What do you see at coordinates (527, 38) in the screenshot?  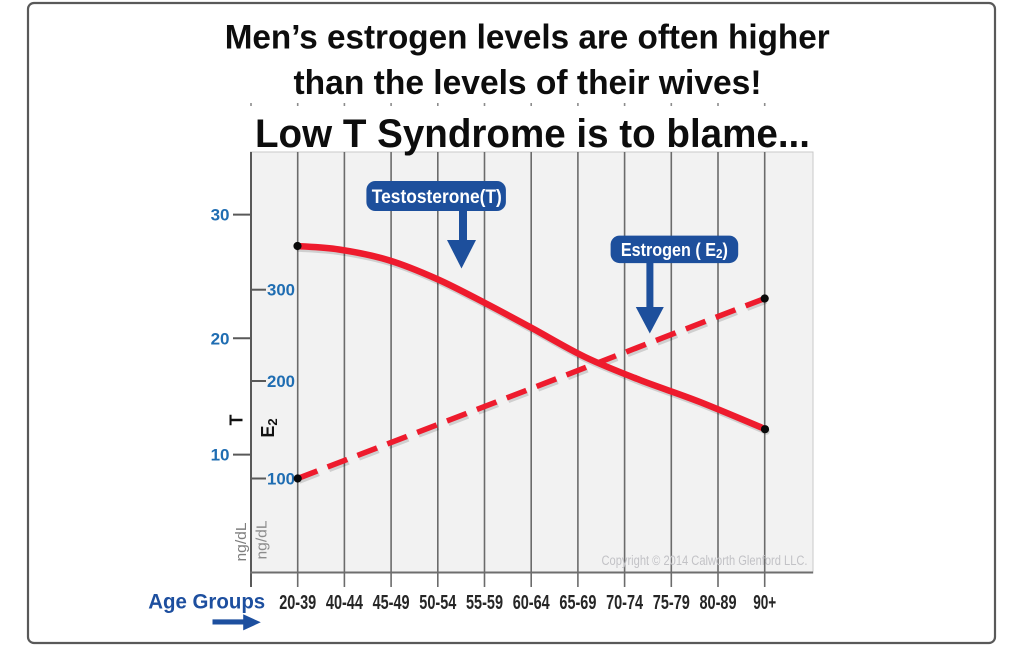 I see `svg-text:Men’s estrogen levels are ofte: Men’s estrogen levels are often higher` at bounding box center [527, 38].